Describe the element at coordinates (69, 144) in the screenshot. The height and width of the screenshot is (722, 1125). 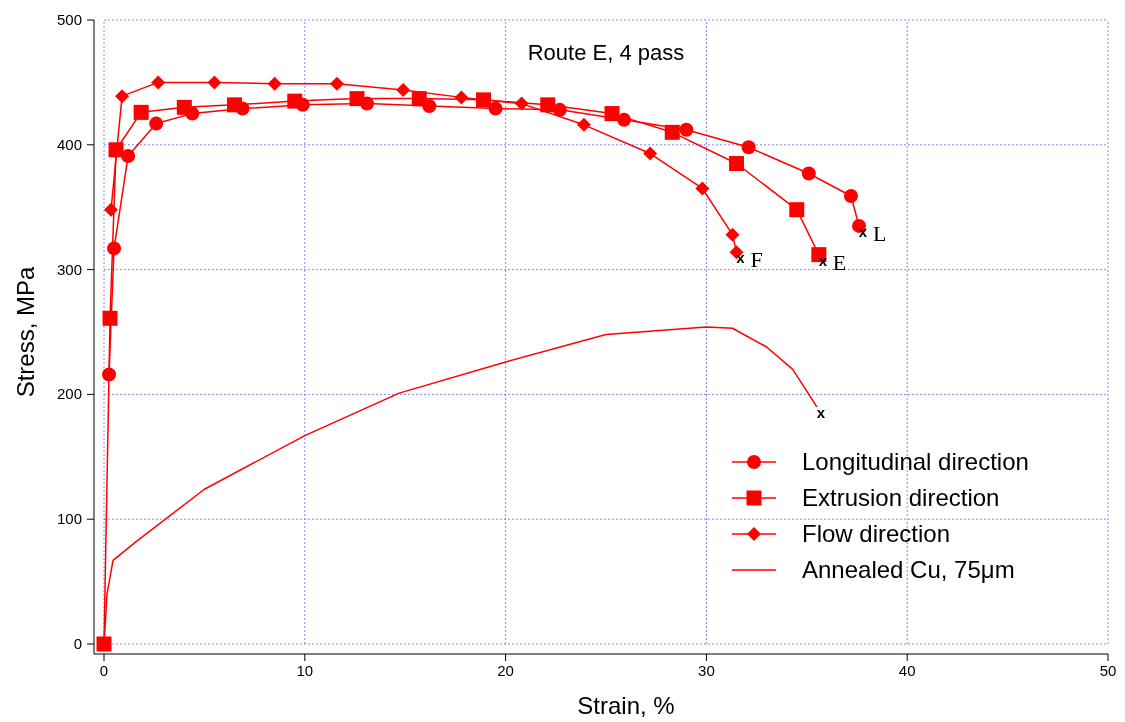
I see `y-tick-label: 400` at that location.